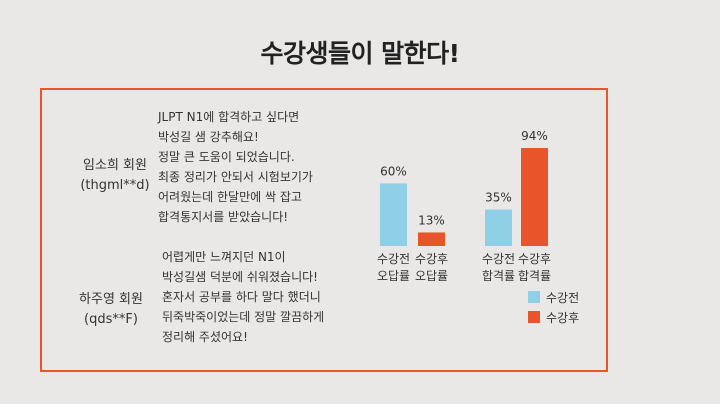 The image size is (720, 404). I want to click on review-line: 뒤죽박죽이었는데 정말 깔끔하게, so click(243, 317).